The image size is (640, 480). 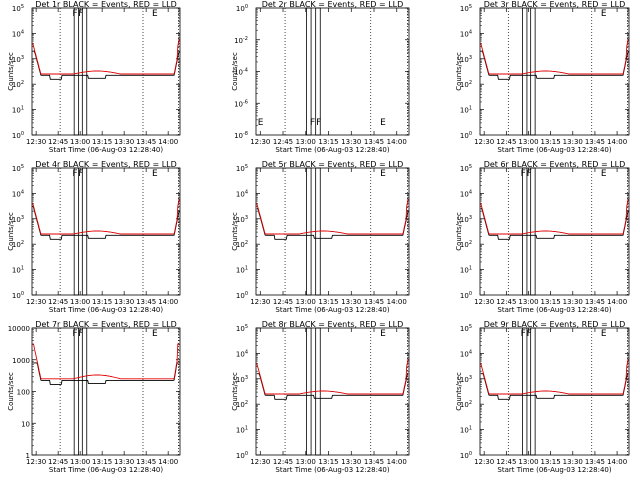 What do you see at coordinates (242, 8) in the screenshot?
I see `y-tick-label-4: 10⁰` at bounding box center [242, 8].